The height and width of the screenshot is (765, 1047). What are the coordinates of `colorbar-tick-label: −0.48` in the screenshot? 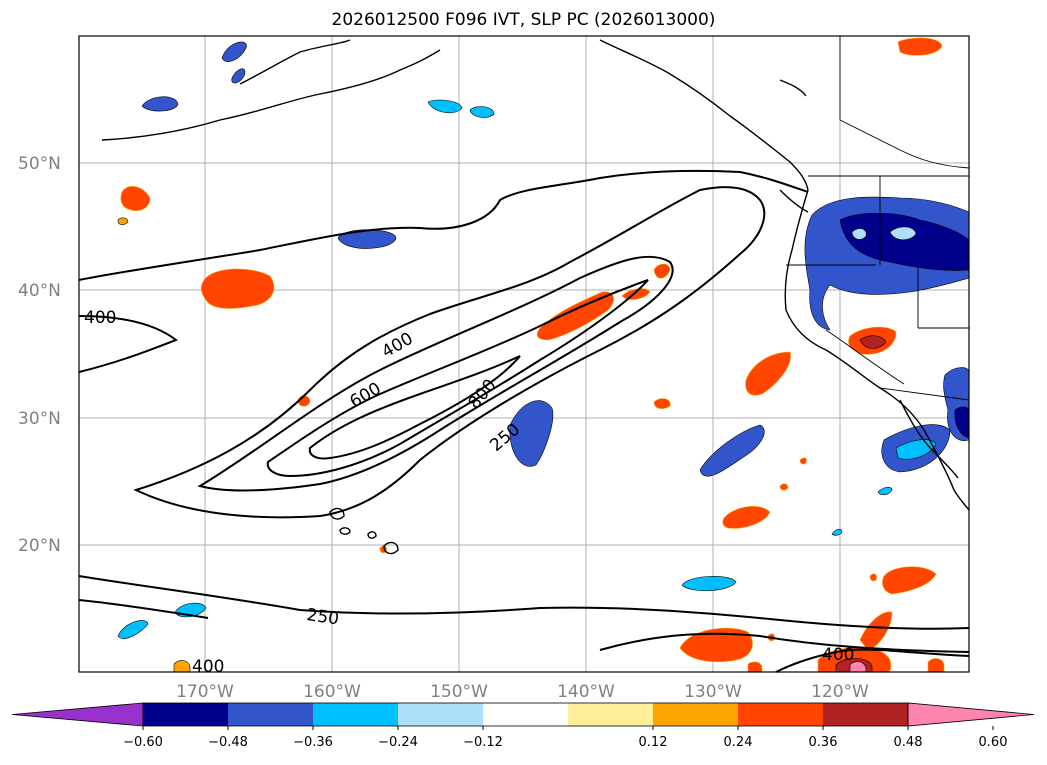 It's located at (228, 742).